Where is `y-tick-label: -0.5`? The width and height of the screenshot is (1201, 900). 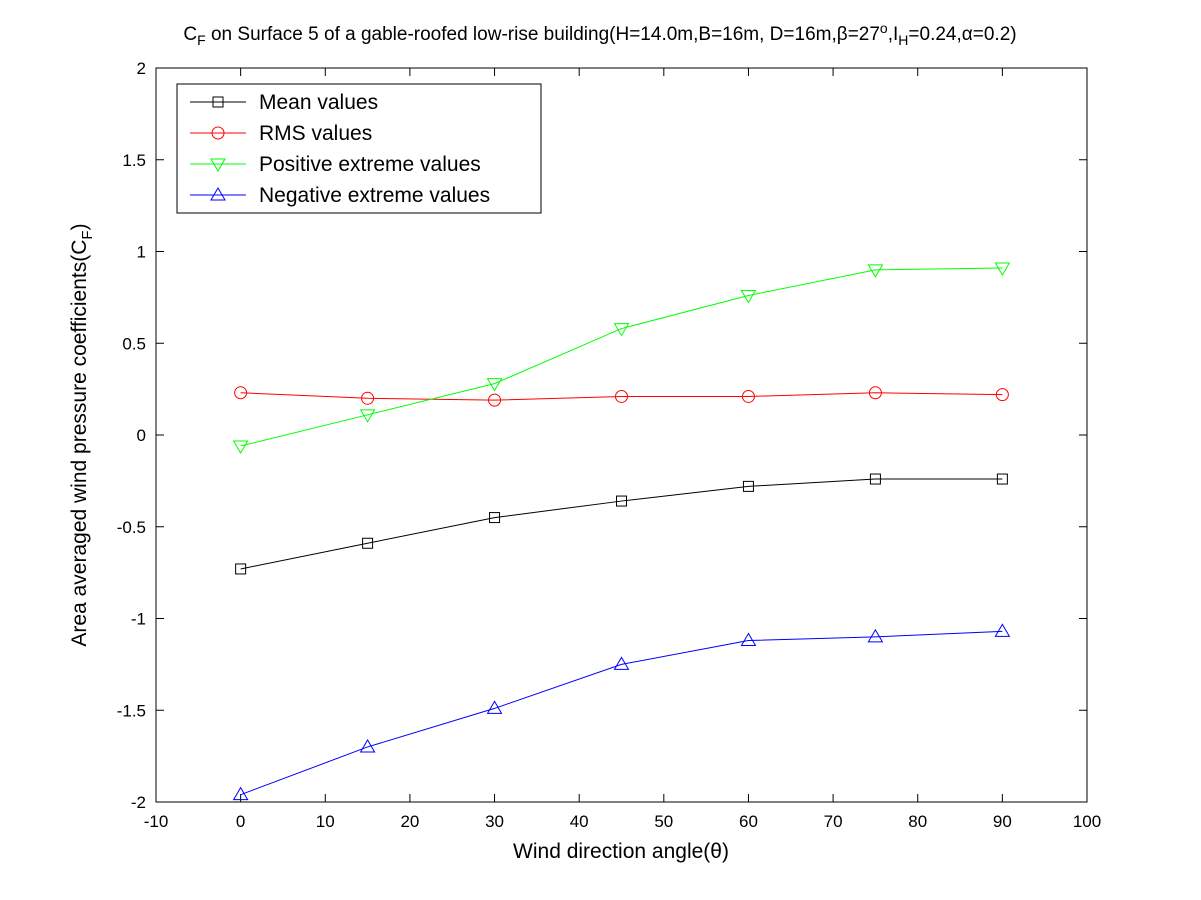 y-tick-label: -0.5 is located at coordinates (131, 527).